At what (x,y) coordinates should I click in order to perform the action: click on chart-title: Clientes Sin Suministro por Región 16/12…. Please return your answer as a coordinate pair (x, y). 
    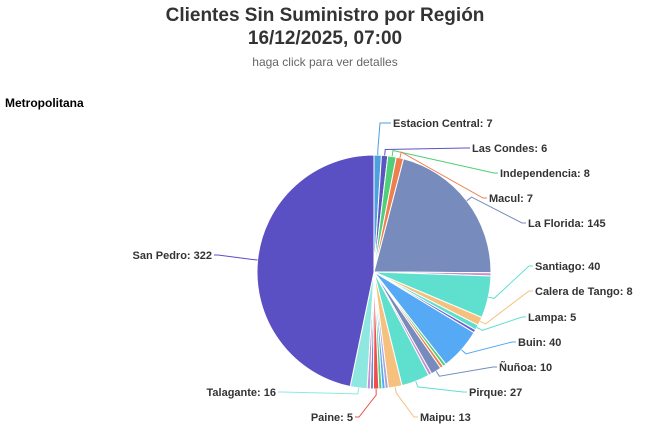
    Looking at the image, I should click on (325, 27).